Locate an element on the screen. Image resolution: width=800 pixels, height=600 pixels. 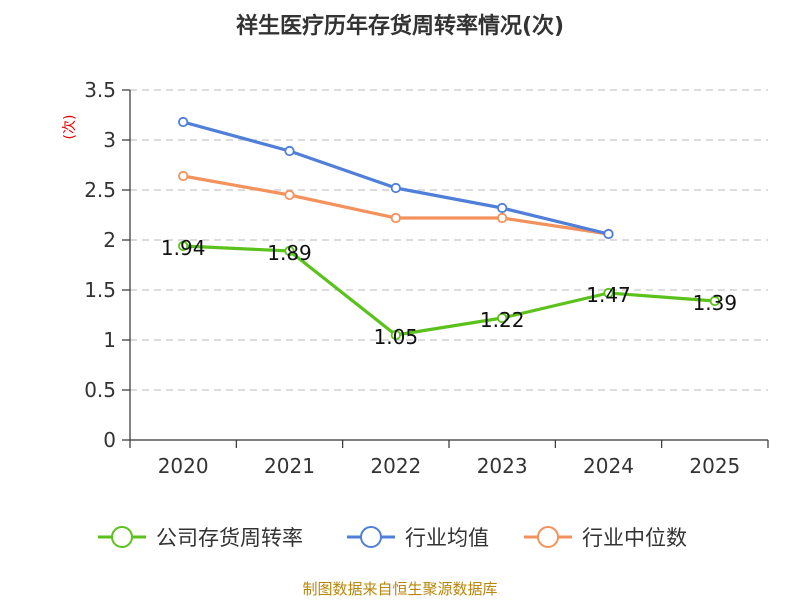
legend-label: 行业均值 is located at coordinates (447, 538).